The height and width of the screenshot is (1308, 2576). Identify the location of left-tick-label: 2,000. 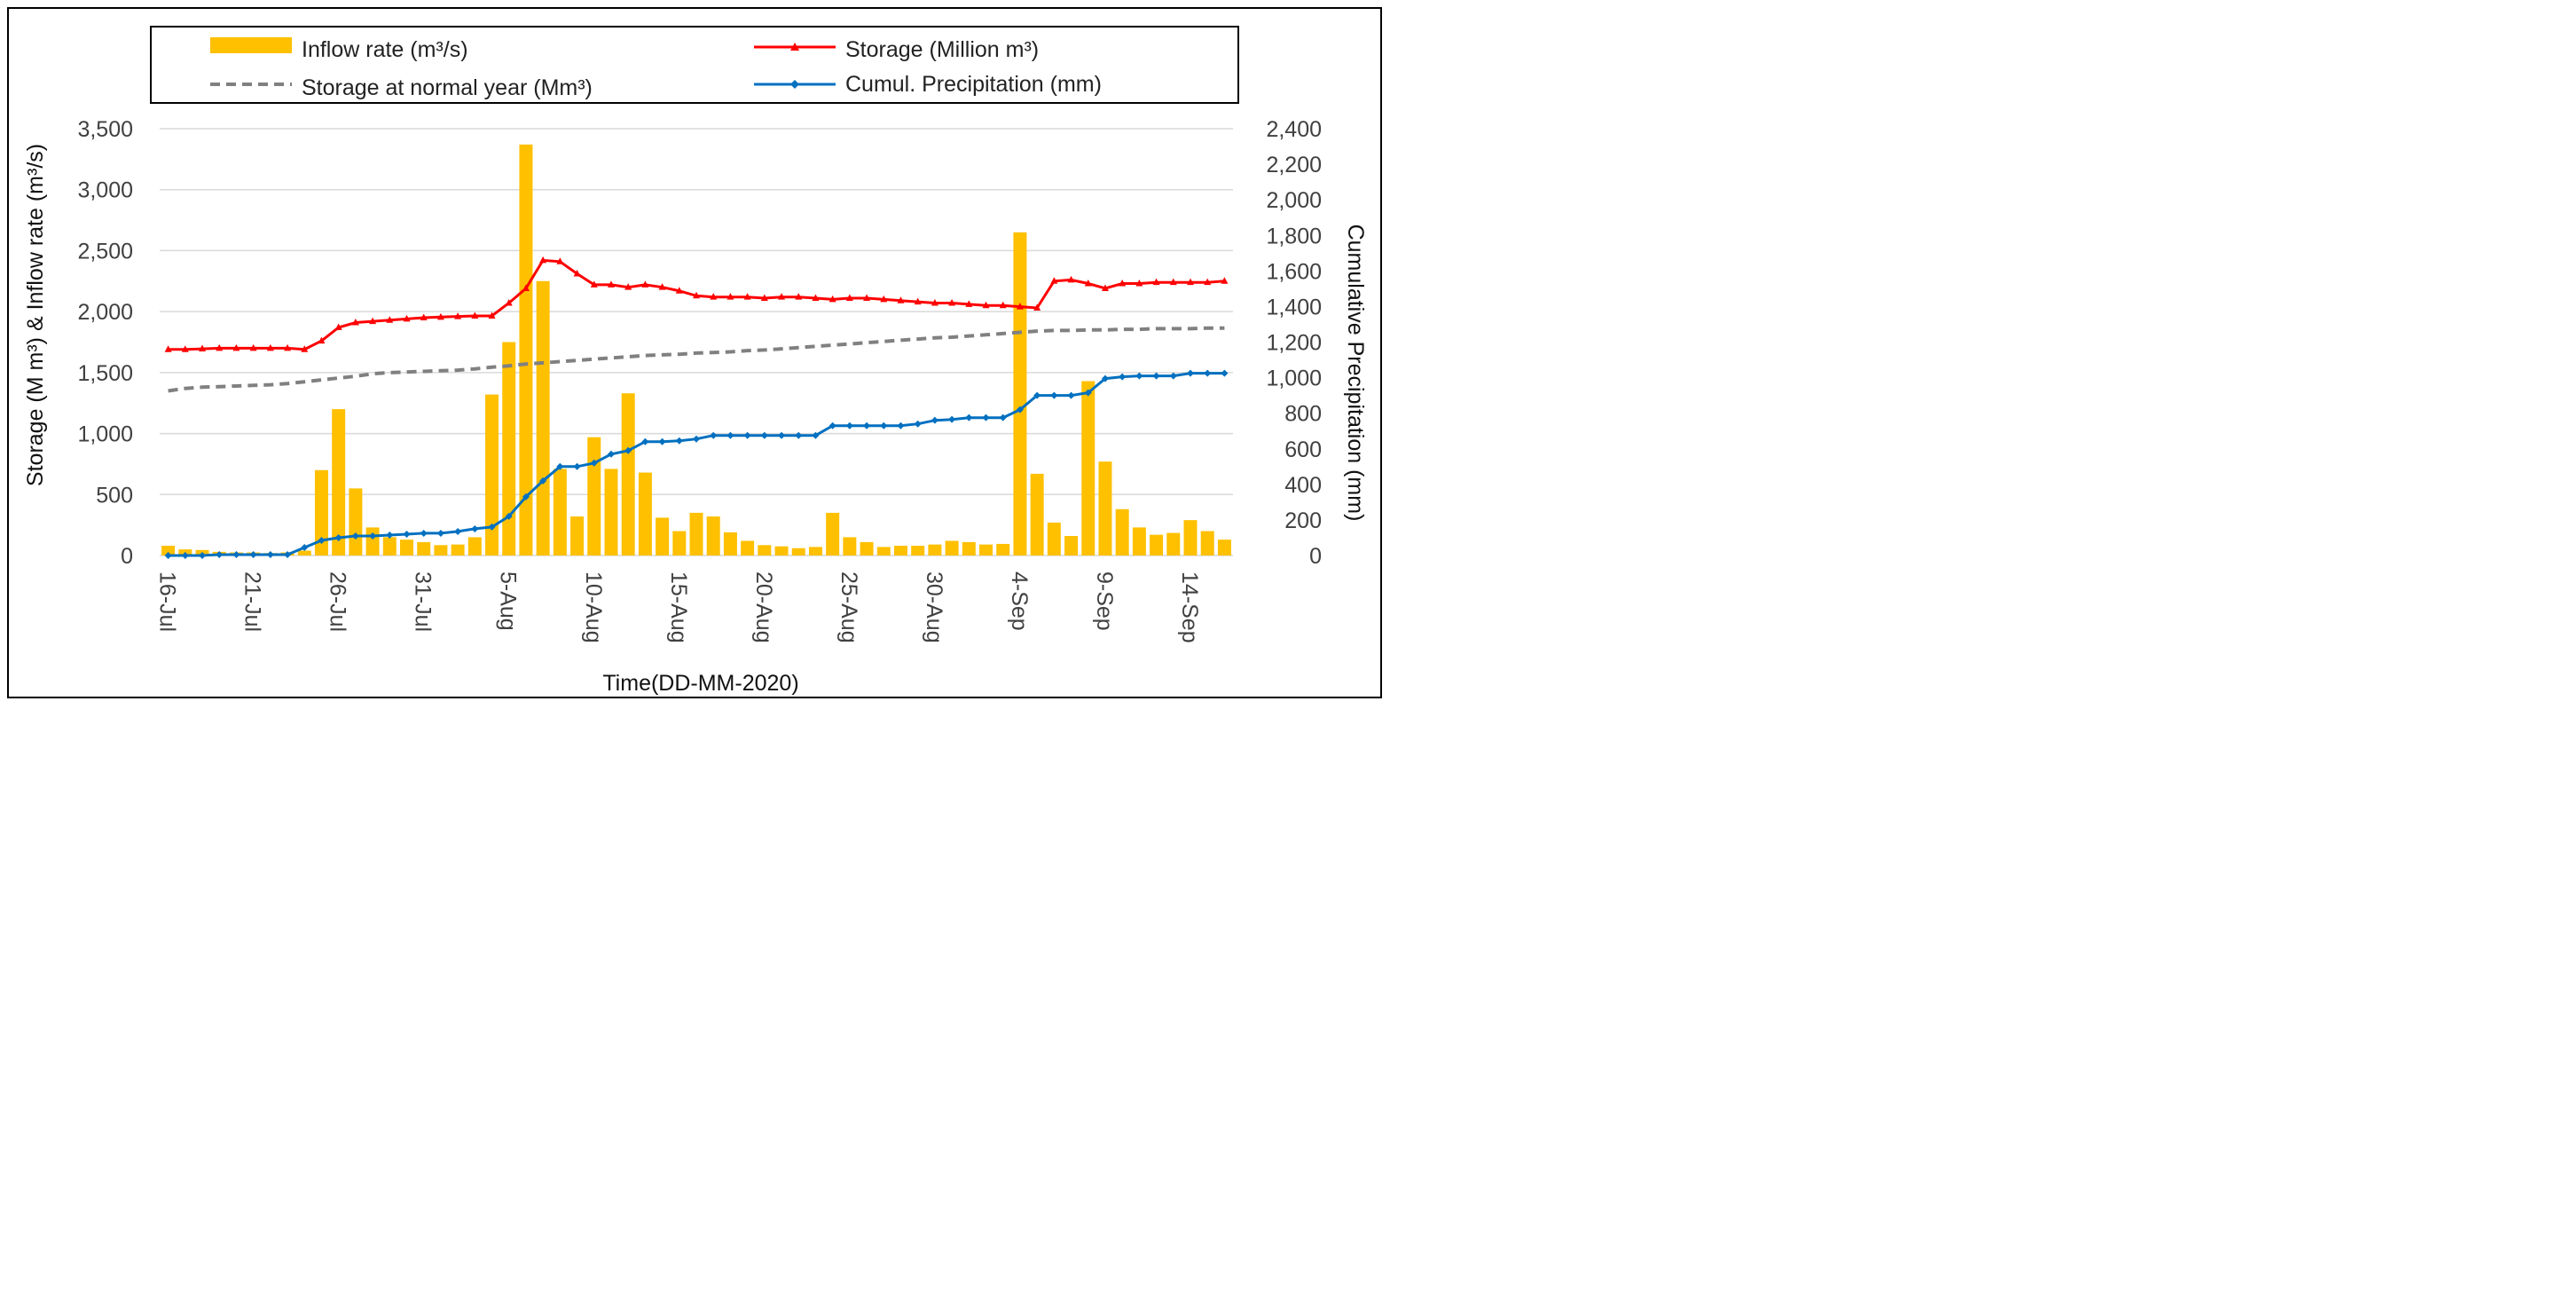
(105, 312).